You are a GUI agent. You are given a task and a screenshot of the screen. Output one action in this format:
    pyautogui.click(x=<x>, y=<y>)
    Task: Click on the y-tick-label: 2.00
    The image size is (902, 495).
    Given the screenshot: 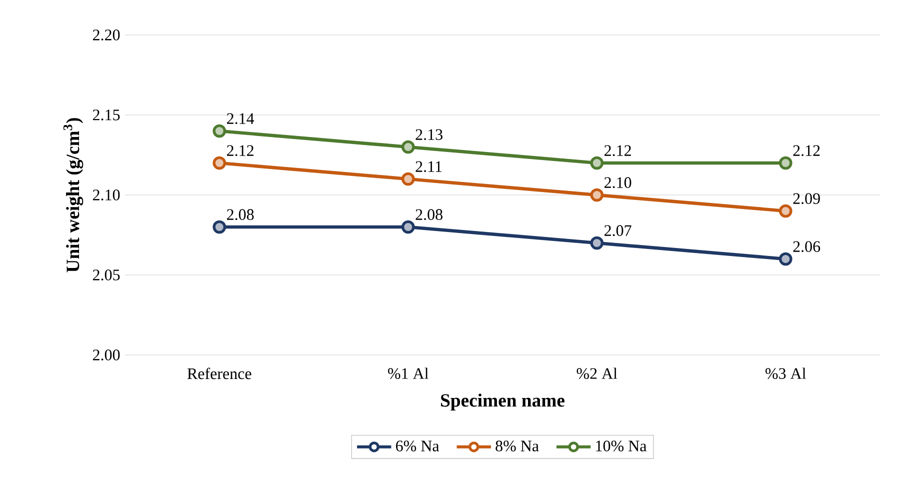 What is the action you would take?
    pyautogui.click(x=106, y=355)
    